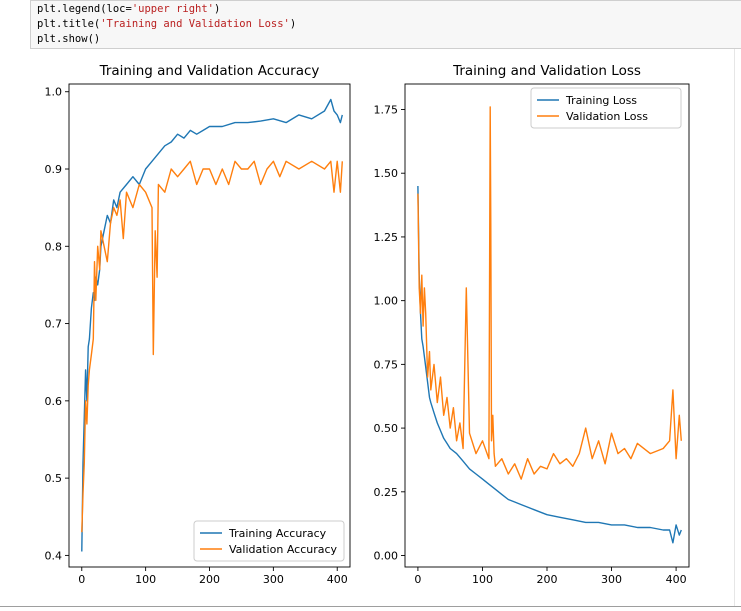  What do you see at coordinates (676, 579) in the screenshot?
I see `chart-2-x-tick-label: 400` at bounding box center [676, 579].